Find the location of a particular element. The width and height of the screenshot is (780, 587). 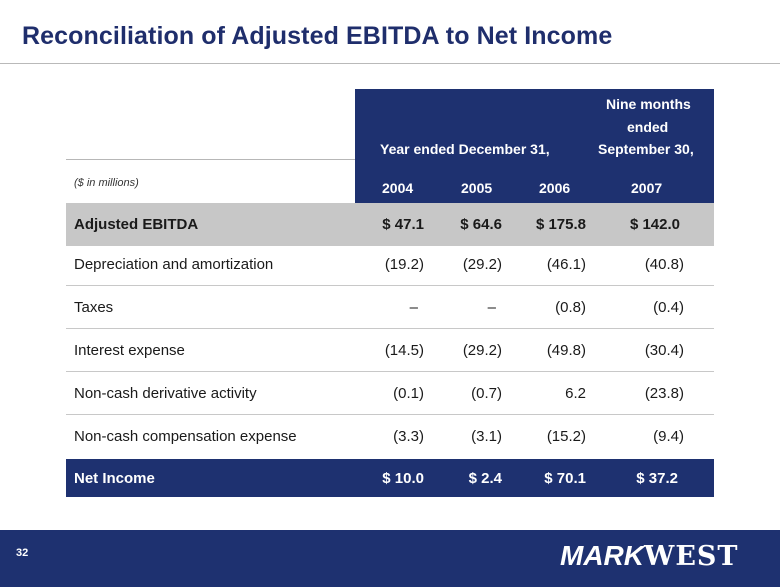

cell-2004: (0.1) is located at coordinates (408, 393).